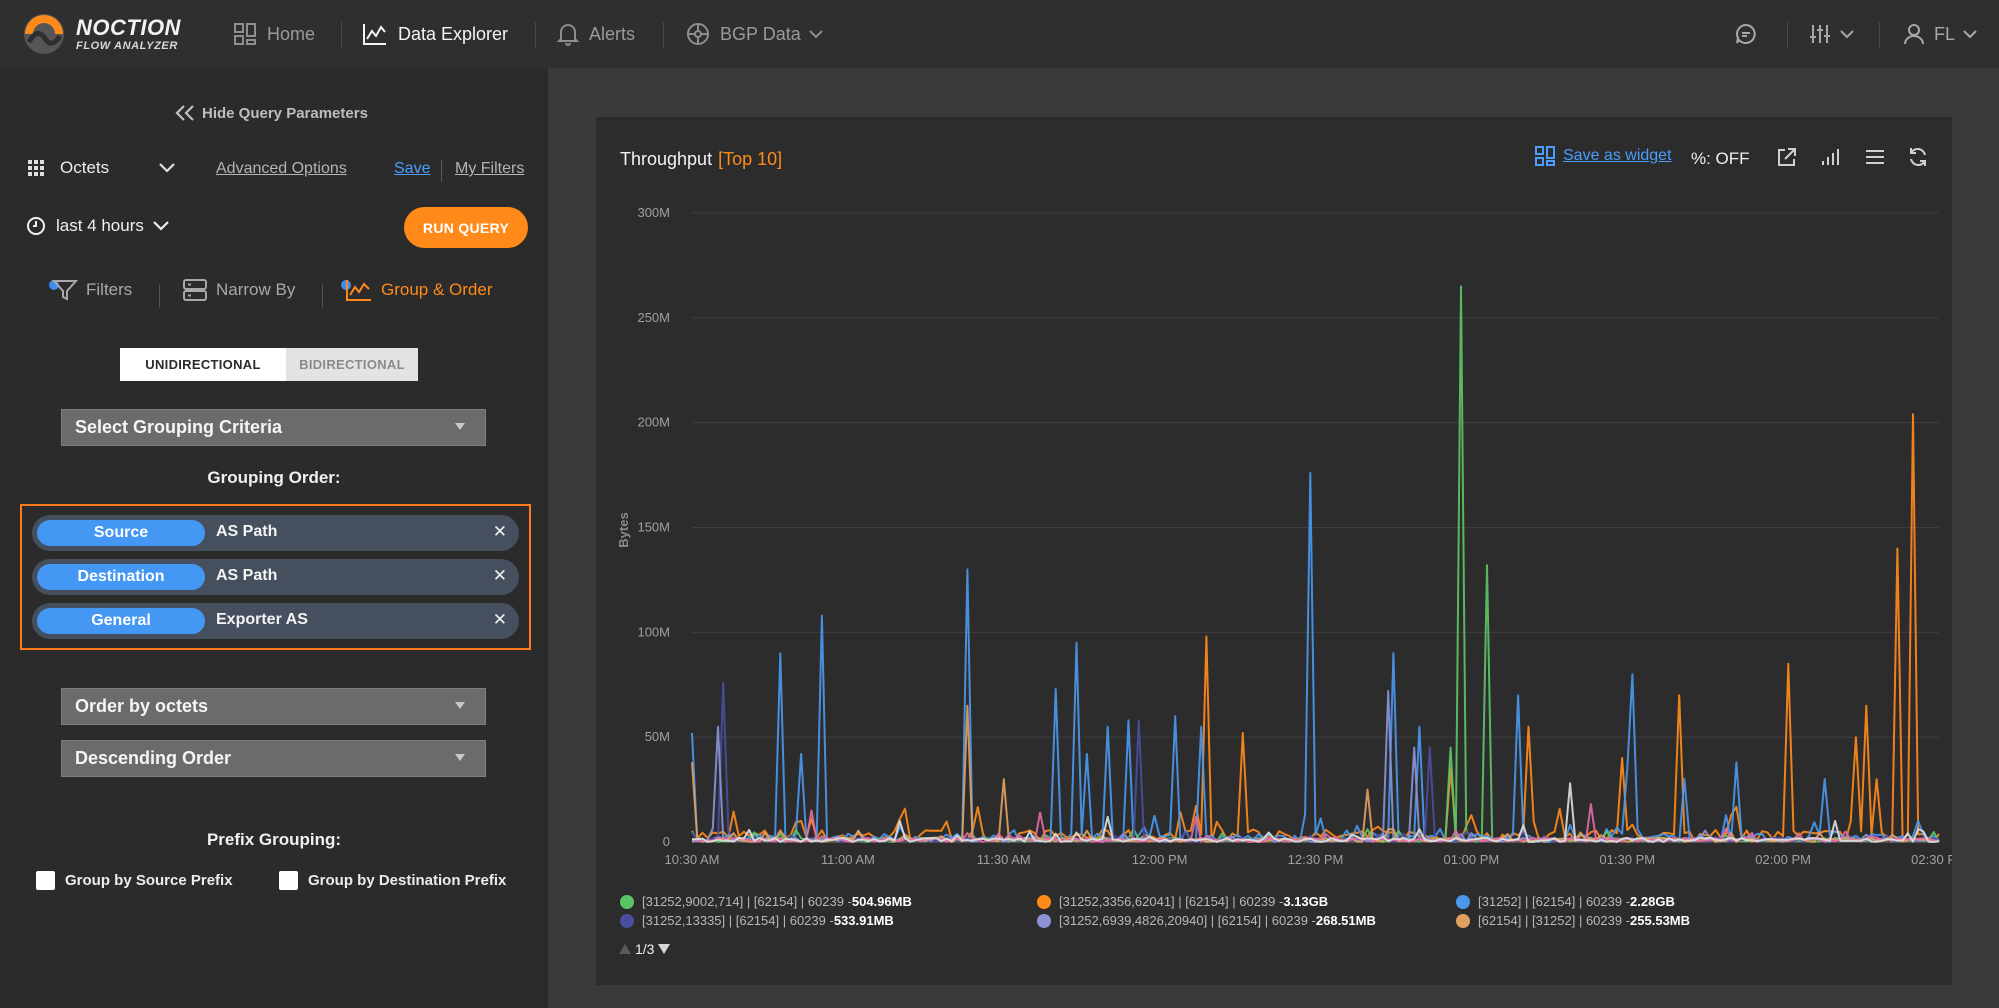 This screenshot has height=1008, width=1999. I want to click on refresh-icon, so click(1918, 157).